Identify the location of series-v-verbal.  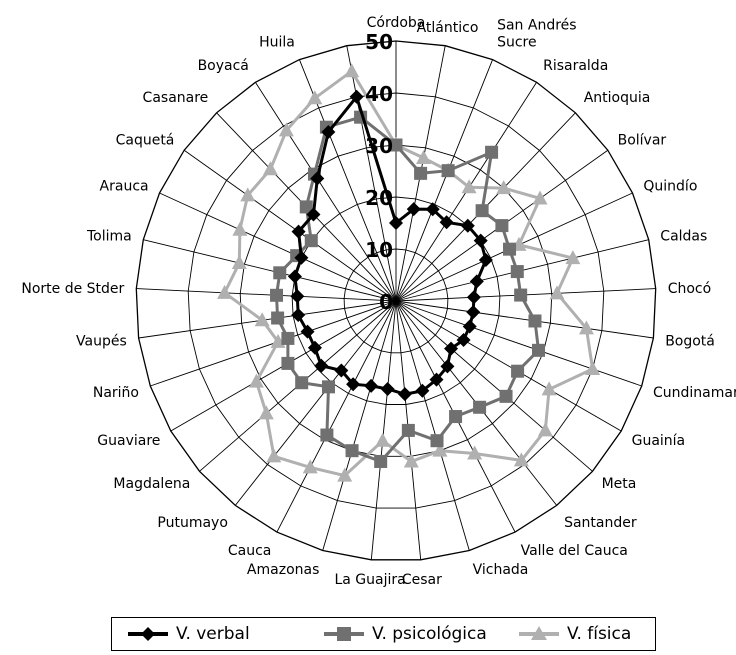
(390, 245).